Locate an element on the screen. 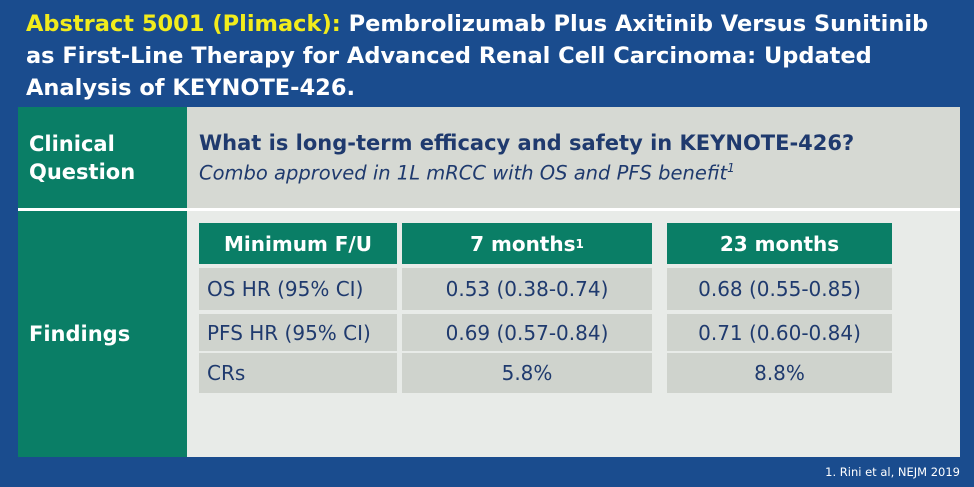  table-header-7-months: 7 months 1 is located at coordinates (527, 243).